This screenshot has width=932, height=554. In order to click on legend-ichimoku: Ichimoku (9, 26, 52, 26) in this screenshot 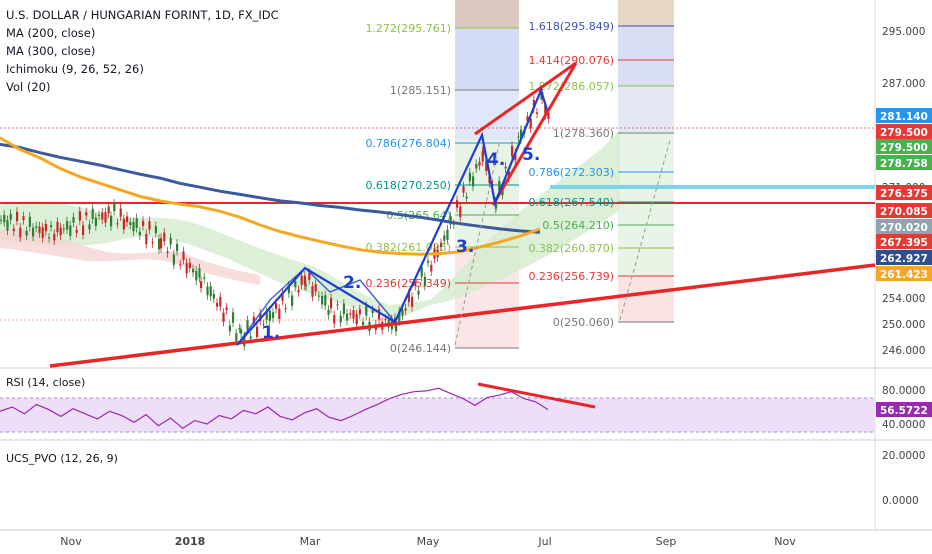, I will do `click(75, 69)`.